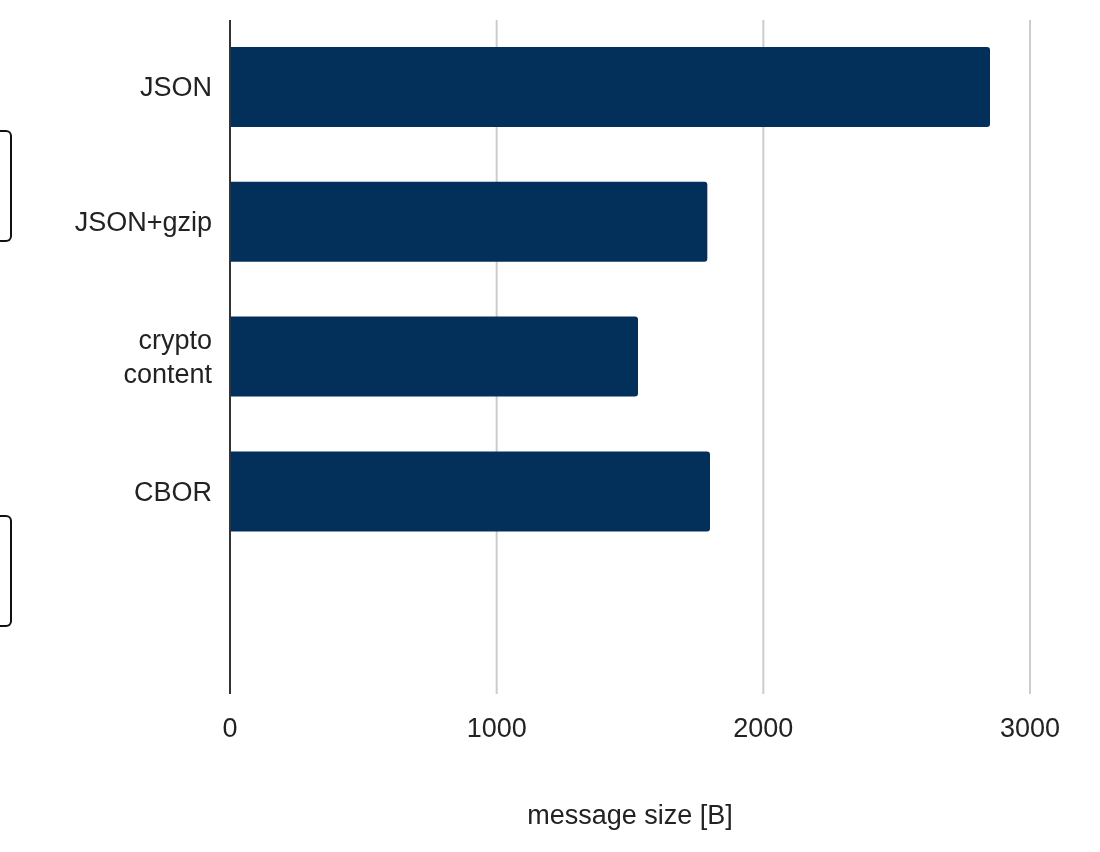 Image resolution: width=1100 pixels, height=852 pixels. Describe the element at coordinates (168, 357) in the screenshot. I see `y-tick-label: crypto content` at that location.